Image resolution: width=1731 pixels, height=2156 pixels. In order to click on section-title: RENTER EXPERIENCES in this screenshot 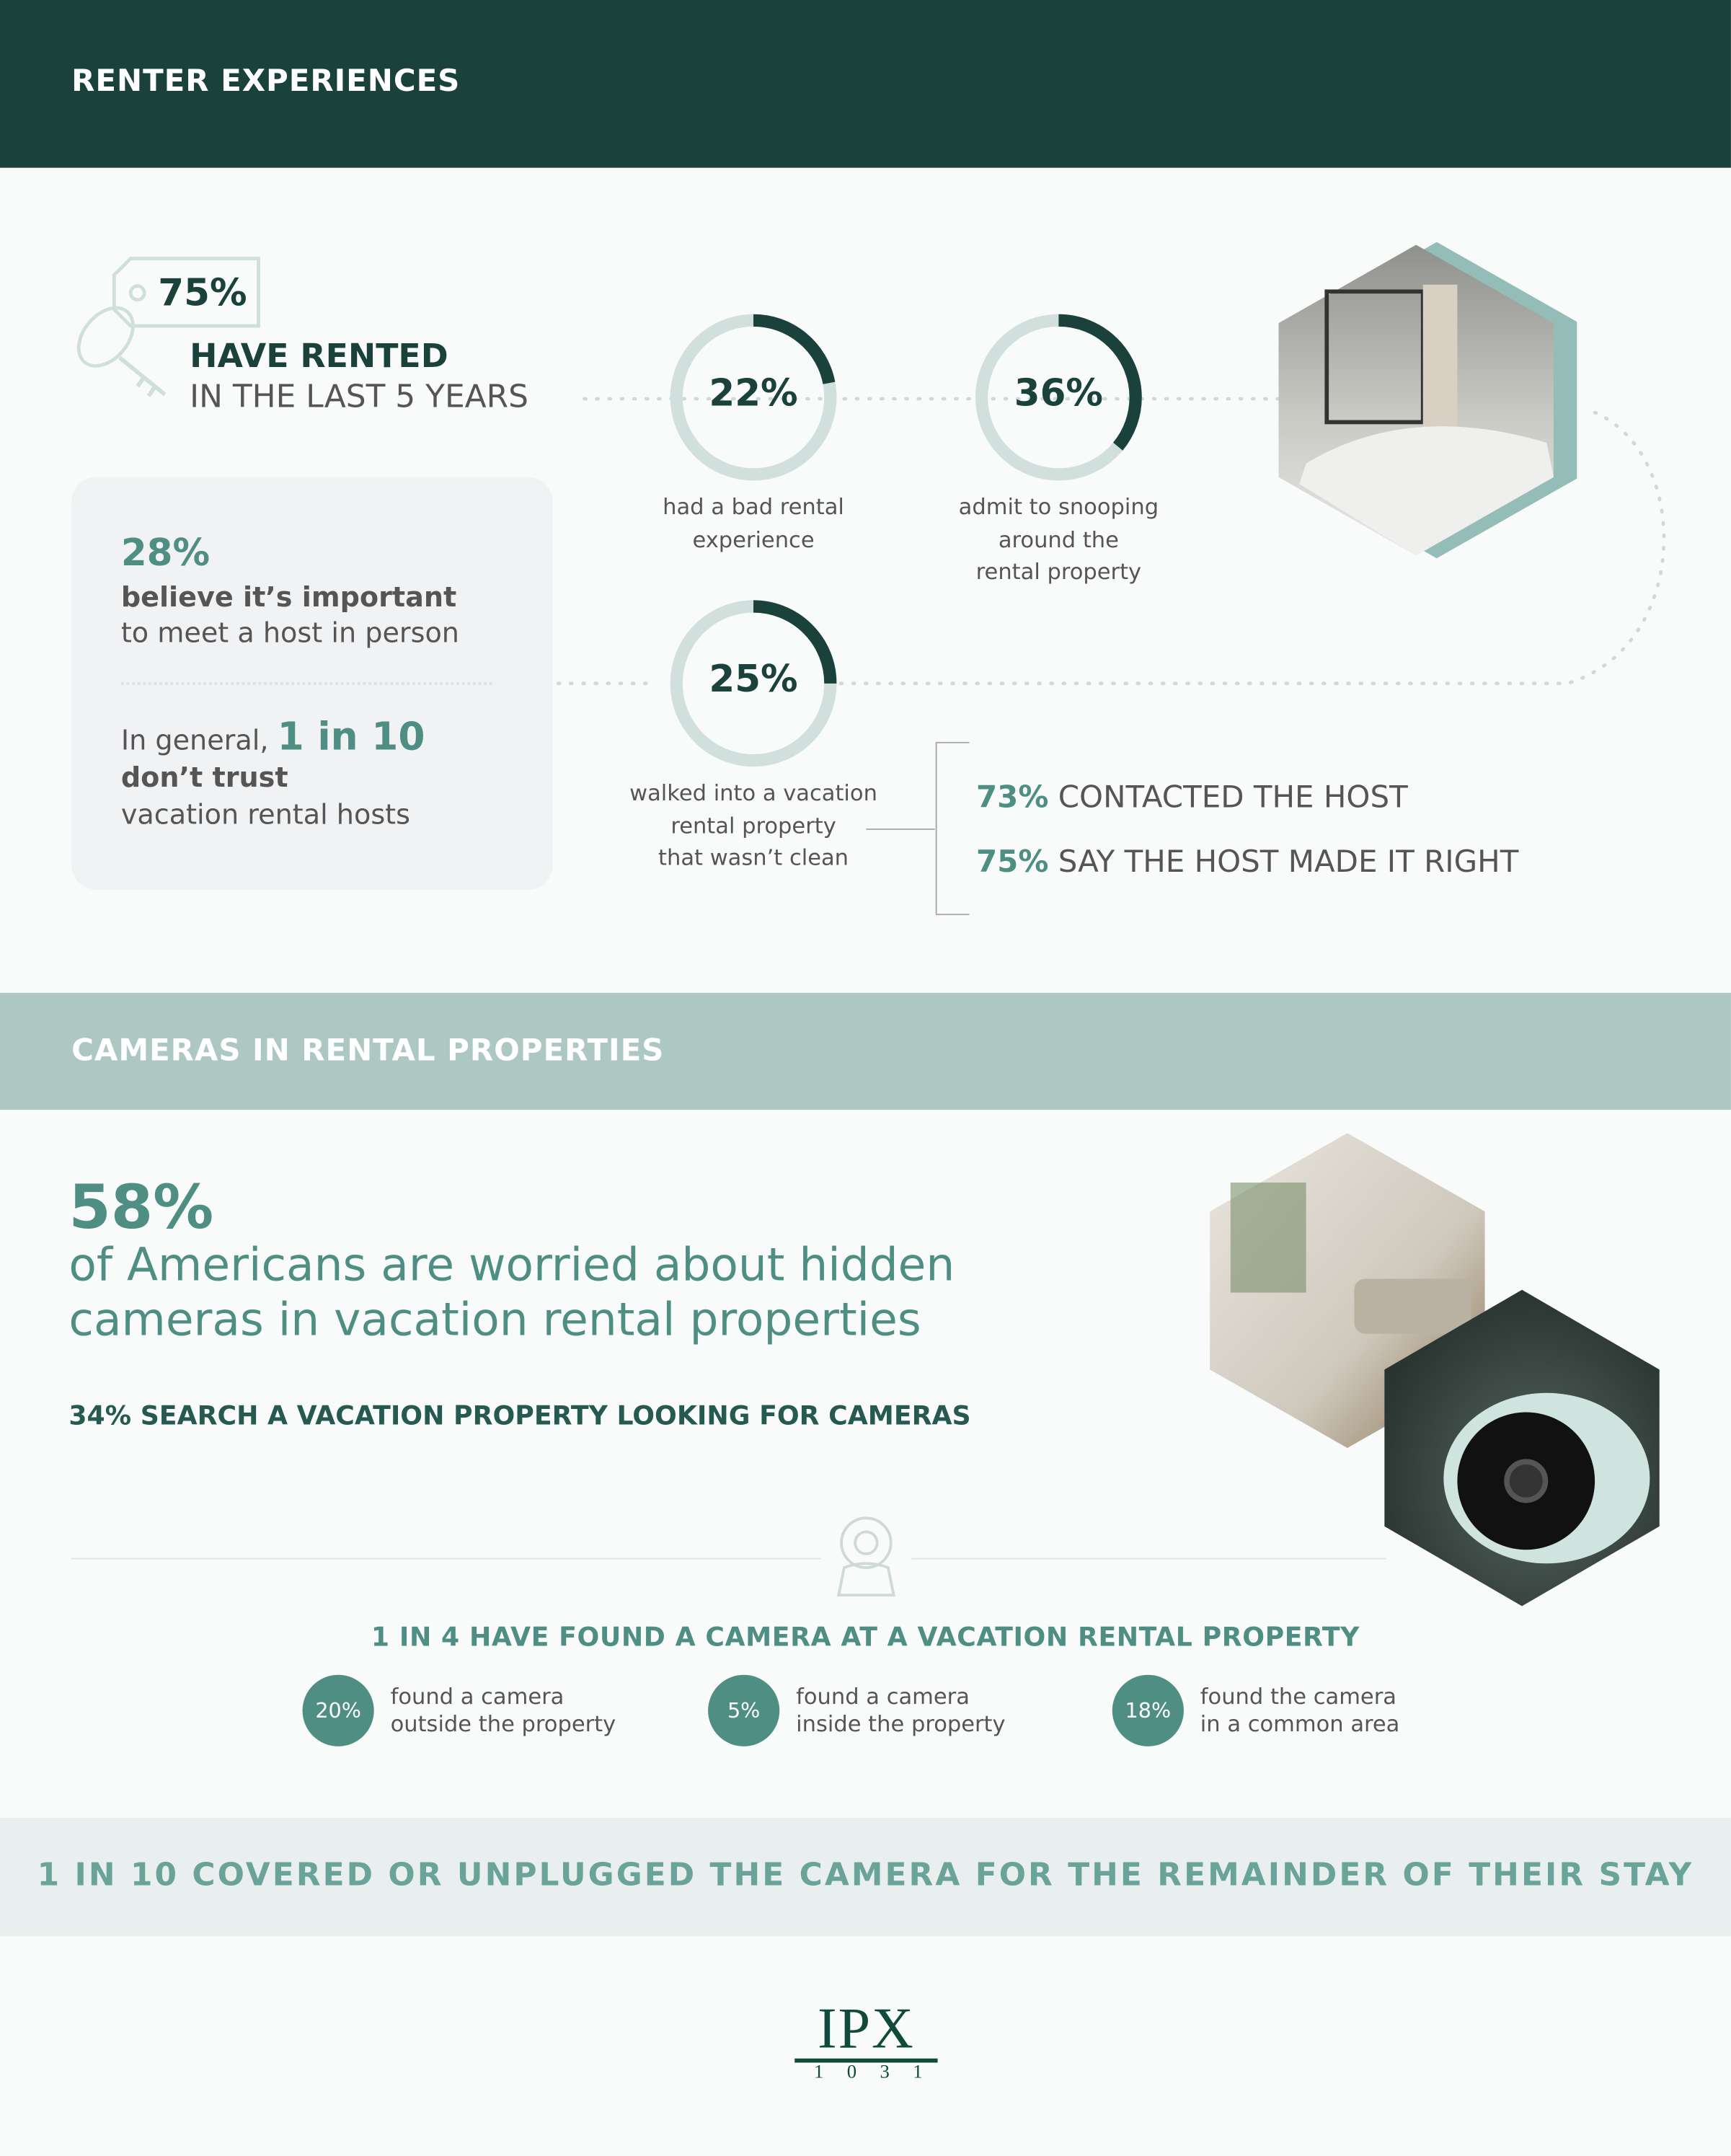, I will do `click(266, 82)`.